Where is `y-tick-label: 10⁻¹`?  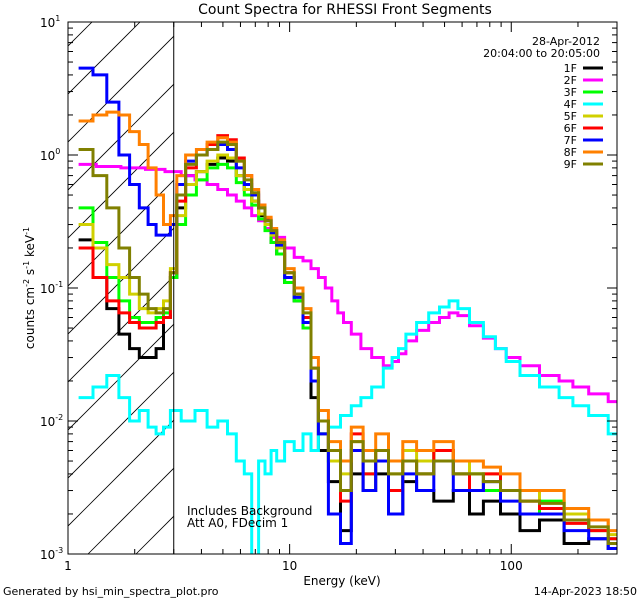
y-tick-label: 10⁻¹ is located at coordinates (51, 288).